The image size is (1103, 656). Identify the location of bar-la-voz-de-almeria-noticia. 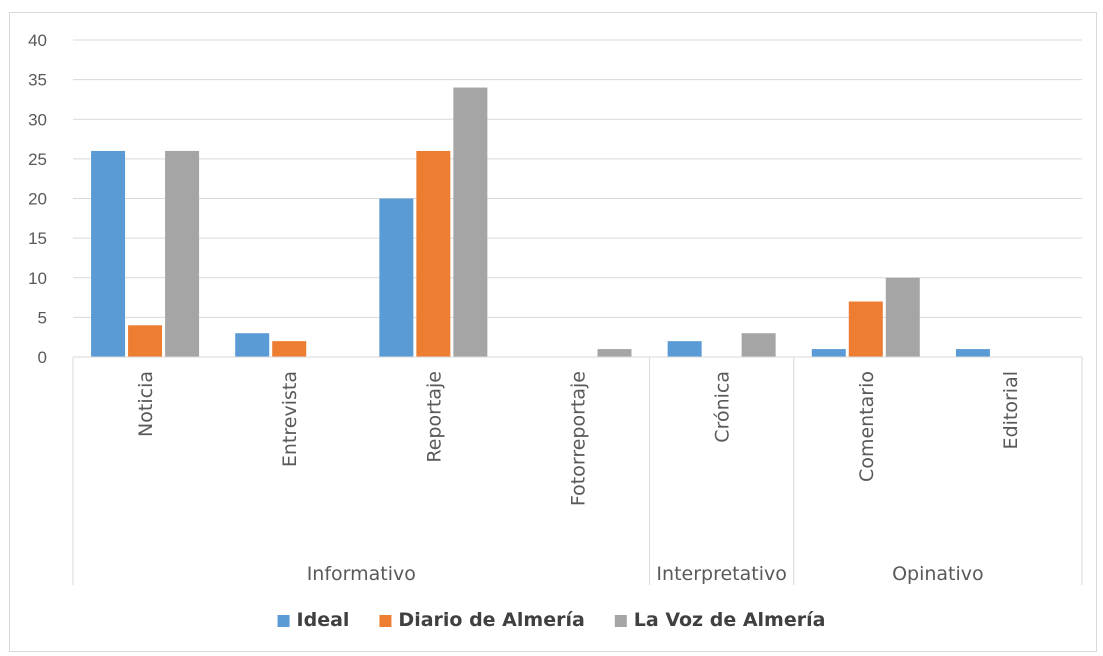
(182, 253).